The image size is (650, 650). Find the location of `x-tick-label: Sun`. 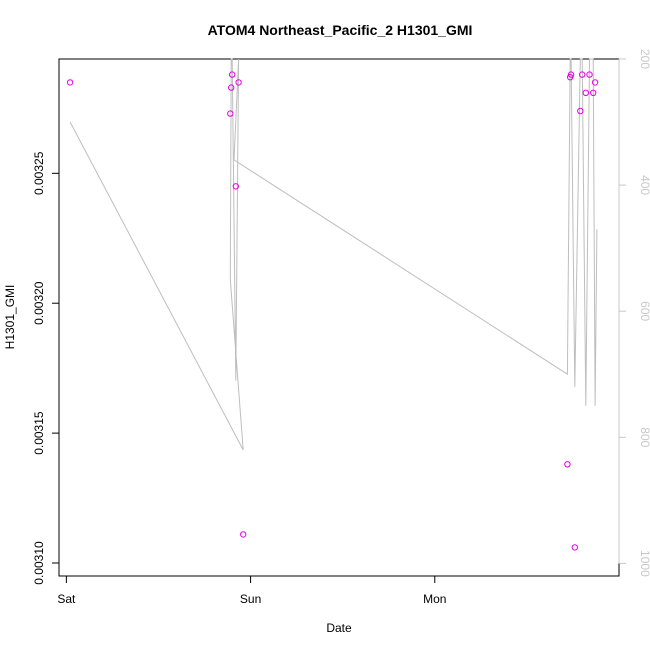

x-tick-label: Sun is located at coordinates (250, 599).